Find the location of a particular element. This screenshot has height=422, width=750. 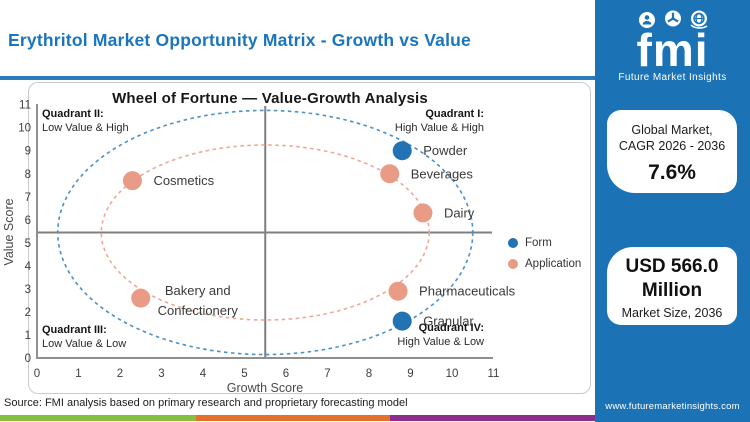

cagr-card-line1: Global Market, is located at coordinates (672, 130).